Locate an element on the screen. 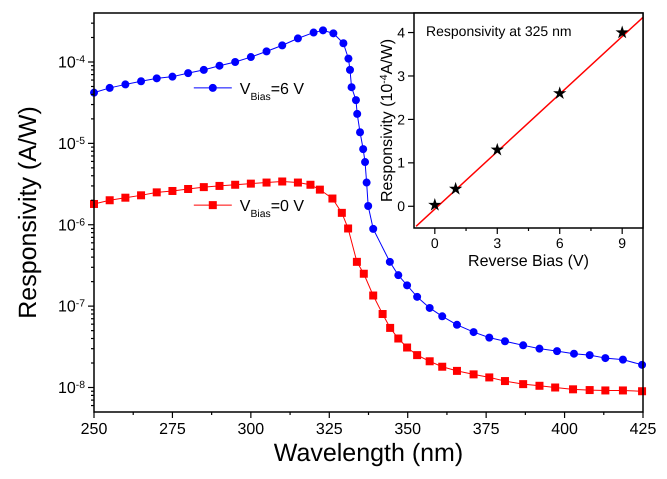 This screenshot has height=479, width=667. y-tick-label: 3 is located at coordinates (401, 76).